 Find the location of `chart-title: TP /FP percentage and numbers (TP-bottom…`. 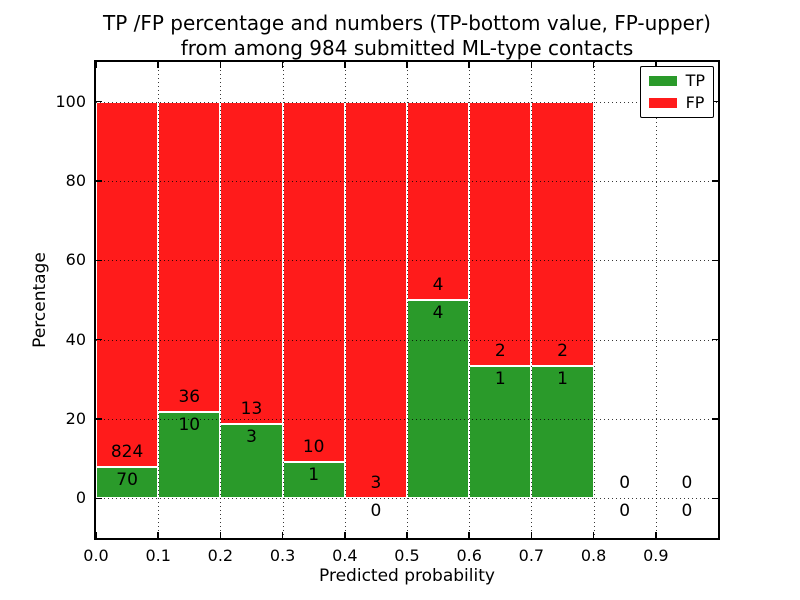

chart-title: TP /FP percentage and numbers (TP-bottom… is located at coordinates (407, 36).